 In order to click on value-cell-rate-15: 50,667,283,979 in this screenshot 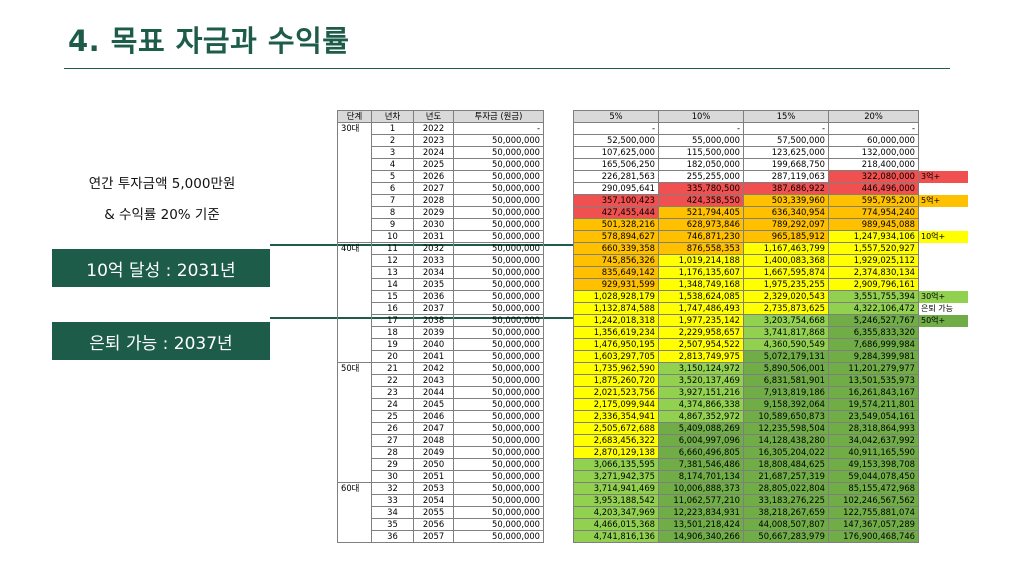, I will do `click(786, 536)`.